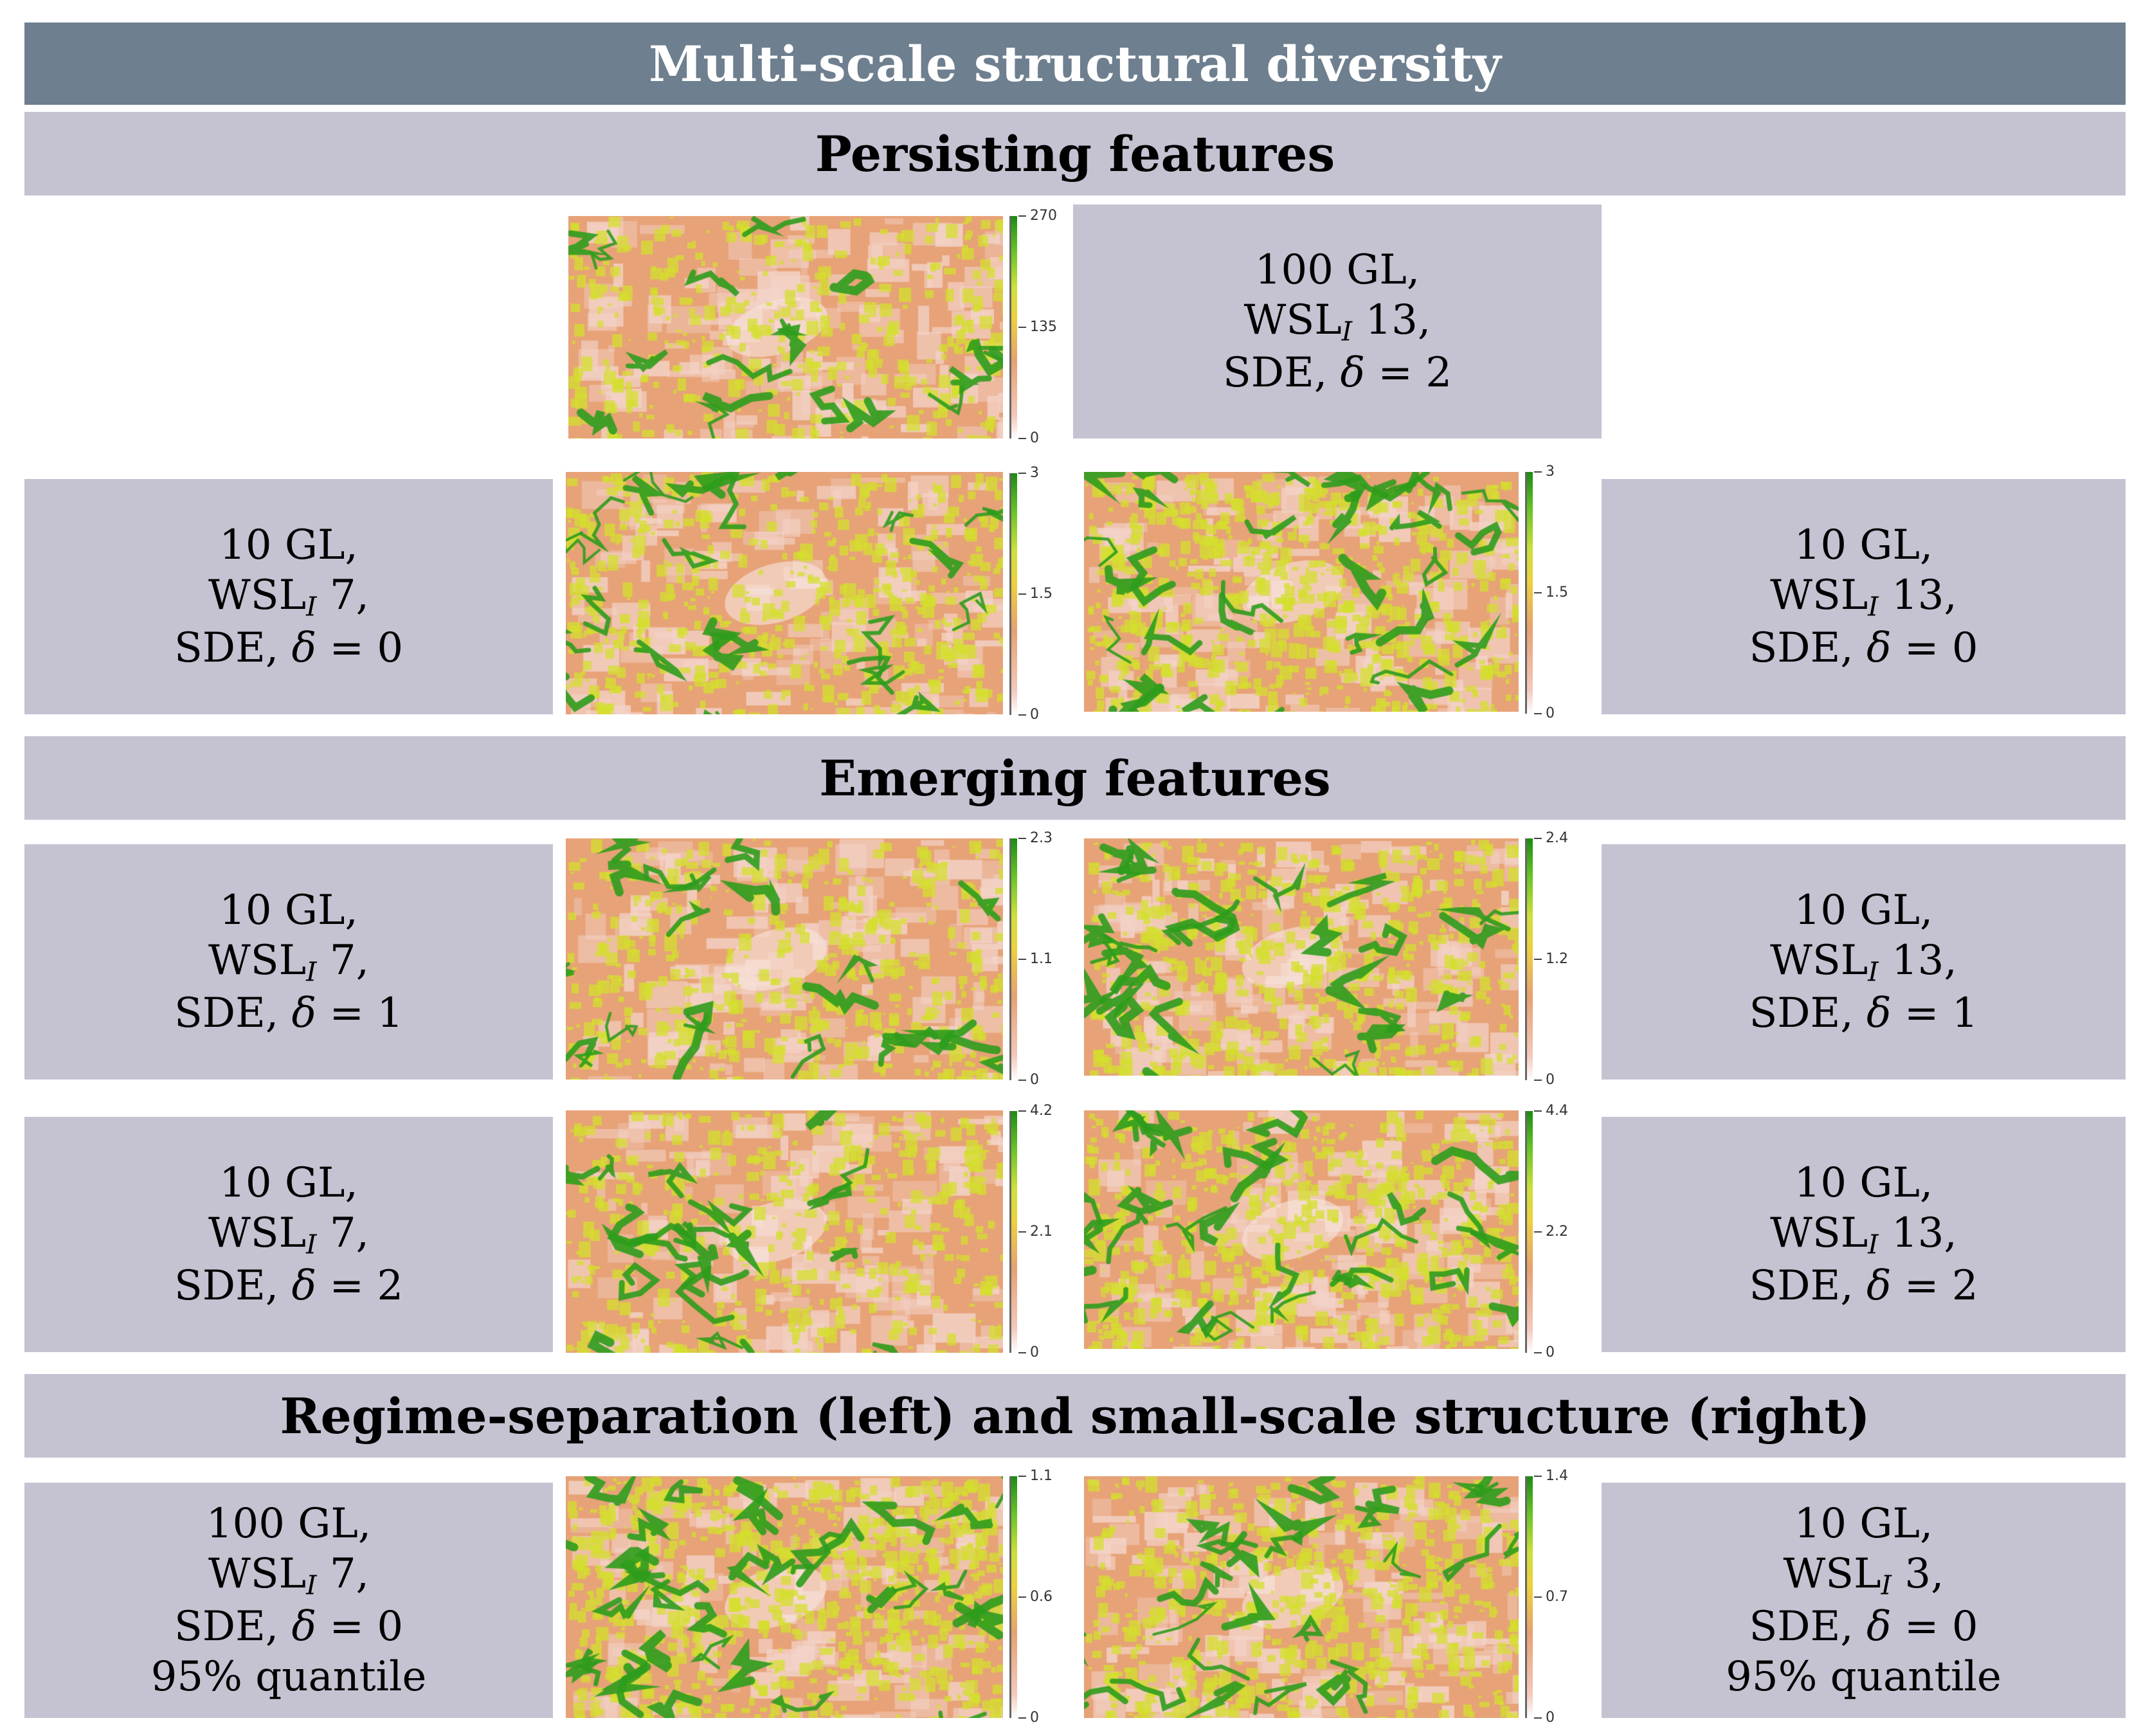  I want to click on legend-regime-100gl: 1.1 0.6 0, so click(1044, 1597).